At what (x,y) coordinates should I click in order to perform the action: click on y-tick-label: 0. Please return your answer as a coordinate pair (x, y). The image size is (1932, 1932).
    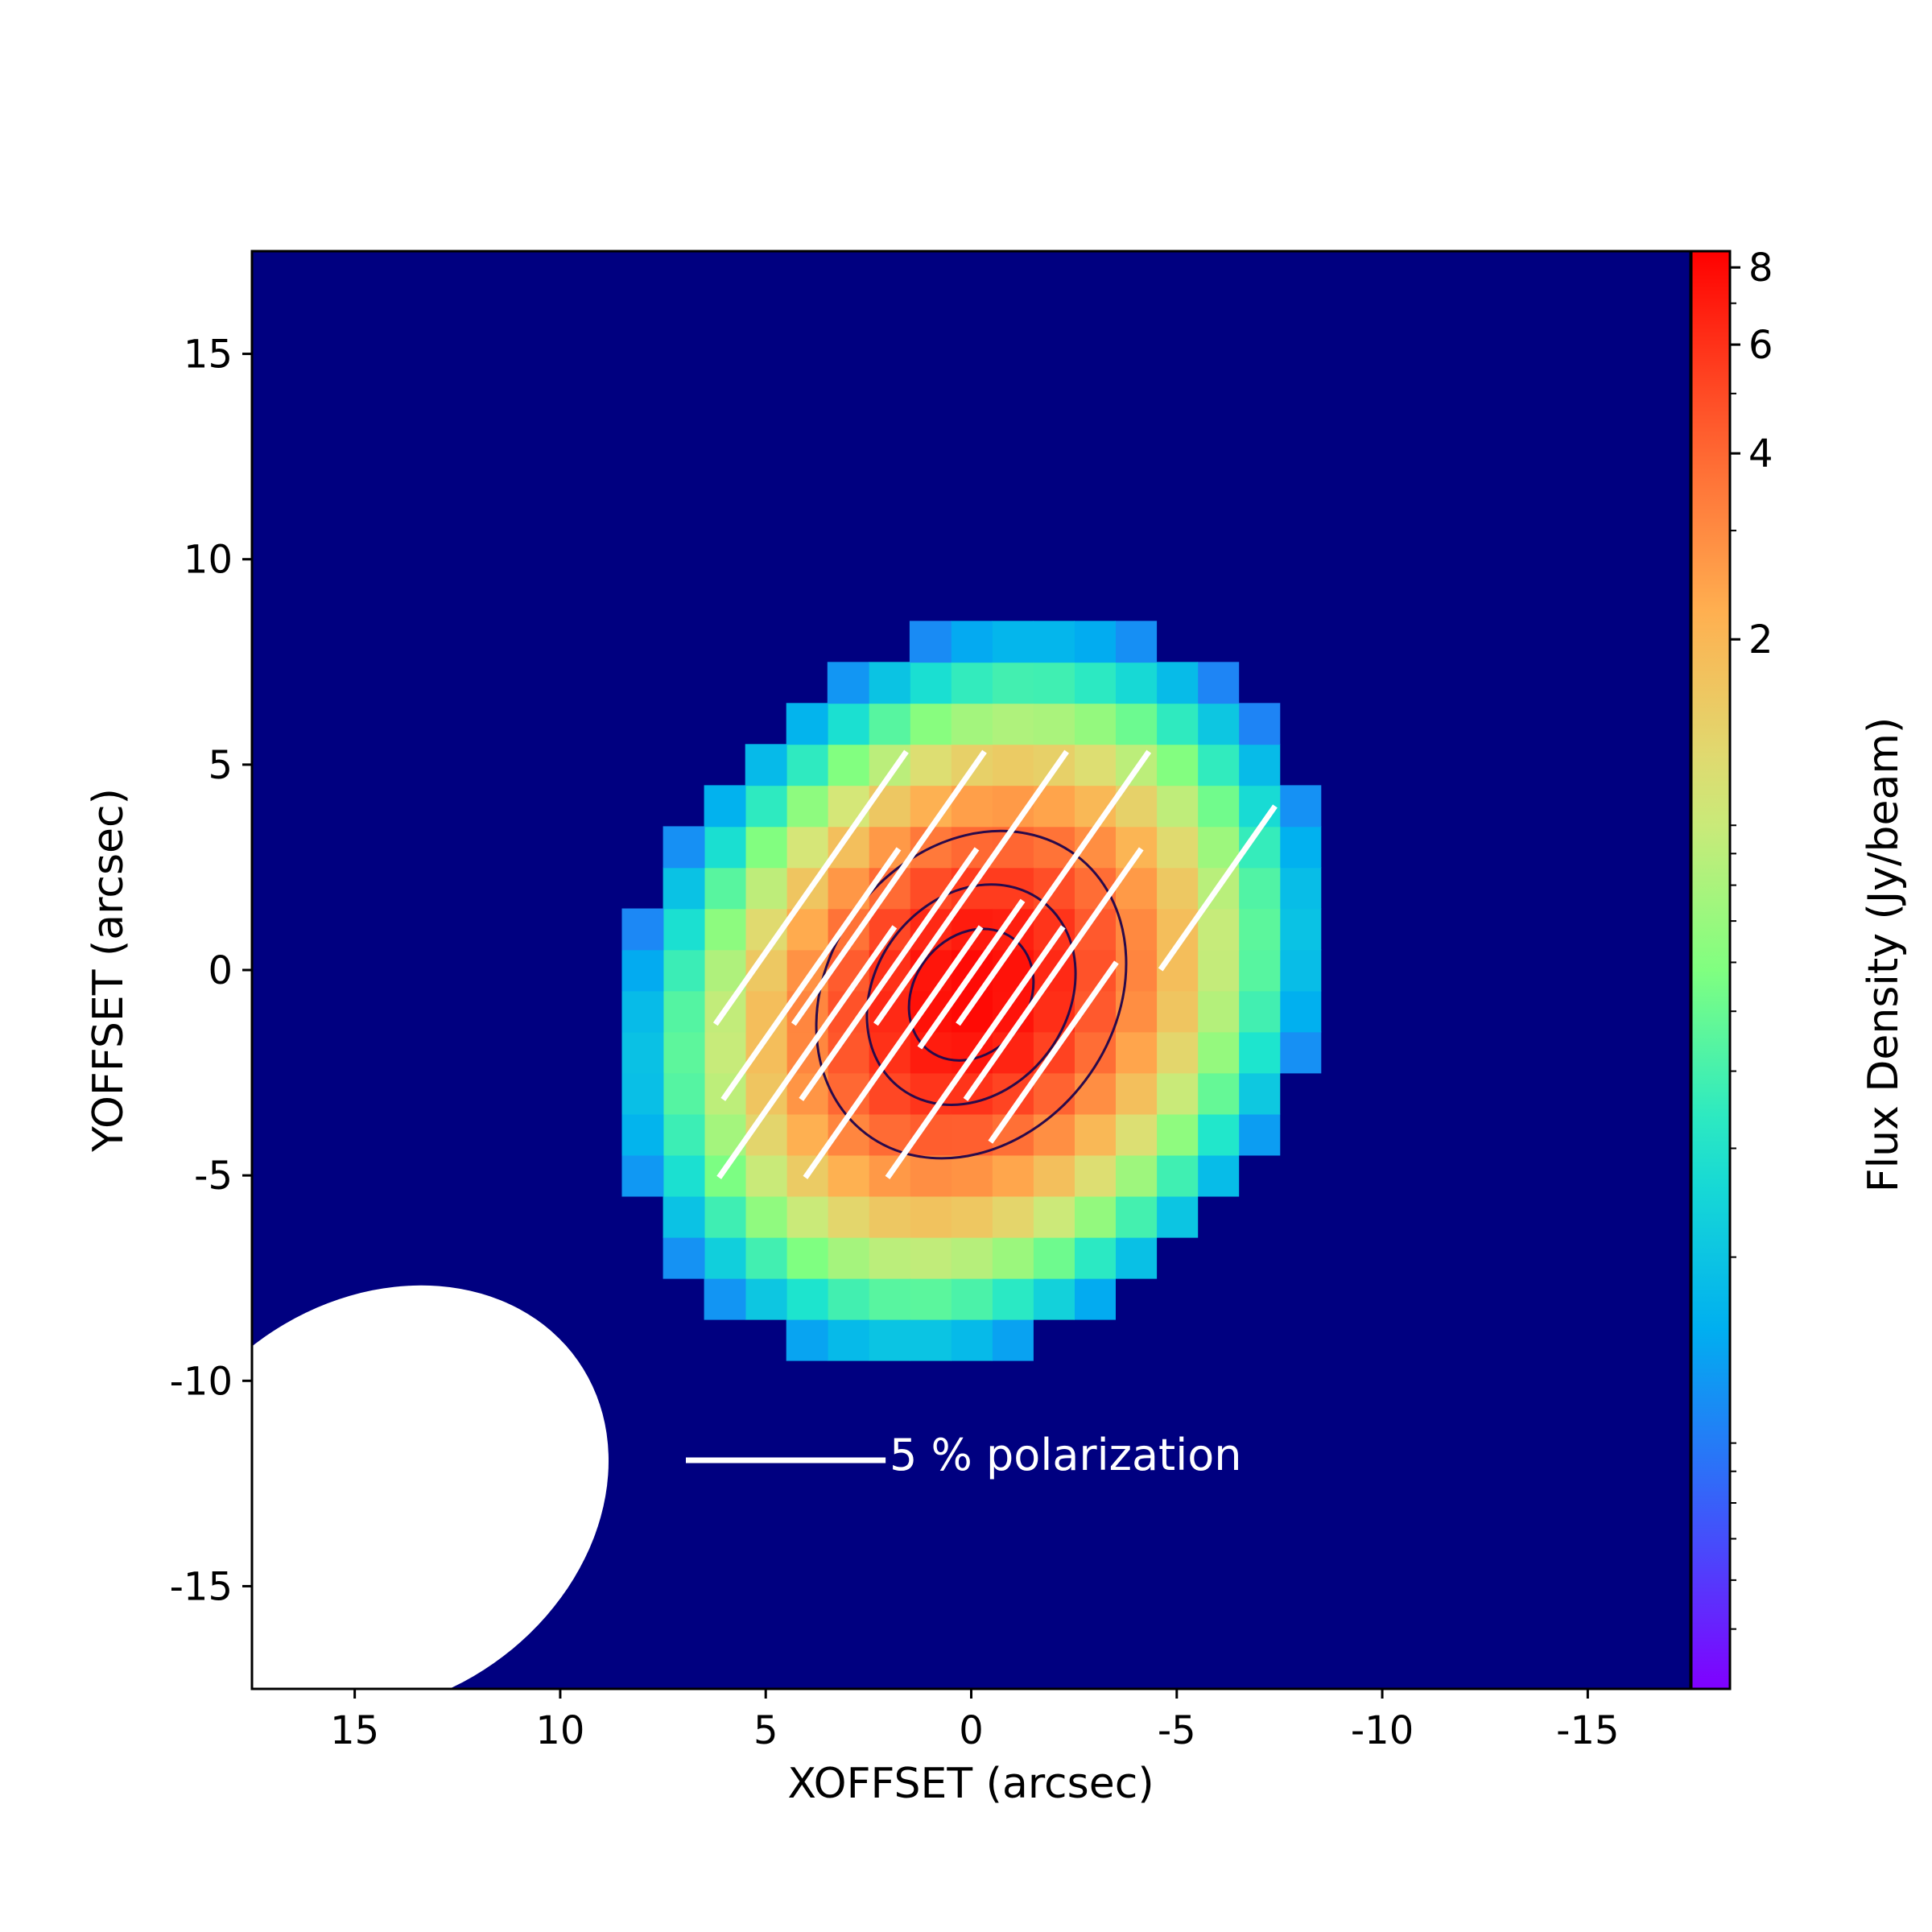
    Looking at the image, I should click on (221, 970).